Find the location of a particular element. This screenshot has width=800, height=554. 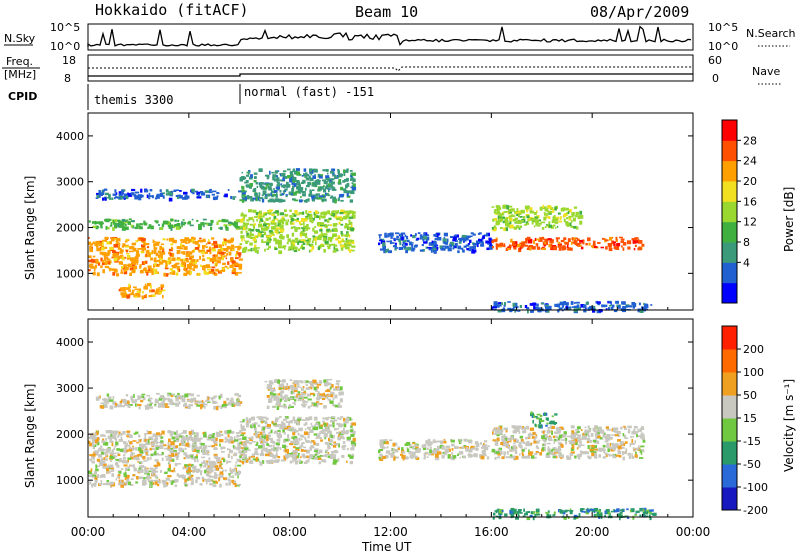

colorbar-segment is located at coordinates (729, 130).